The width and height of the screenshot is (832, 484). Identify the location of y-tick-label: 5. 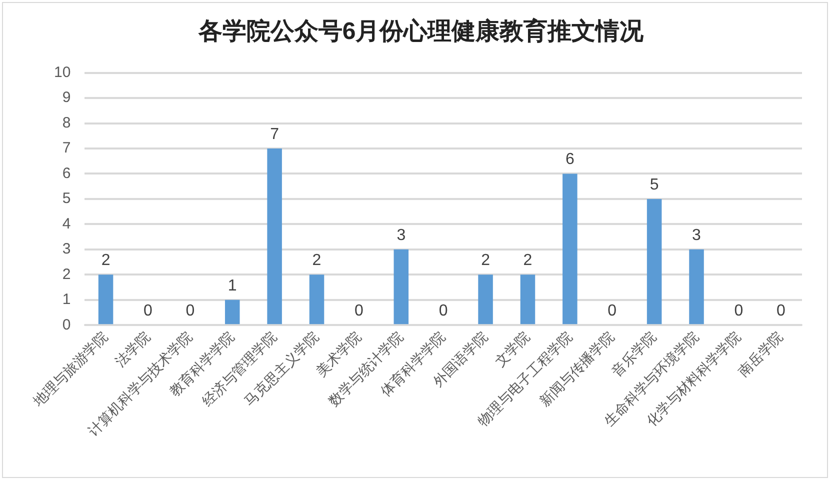
(66, 199).